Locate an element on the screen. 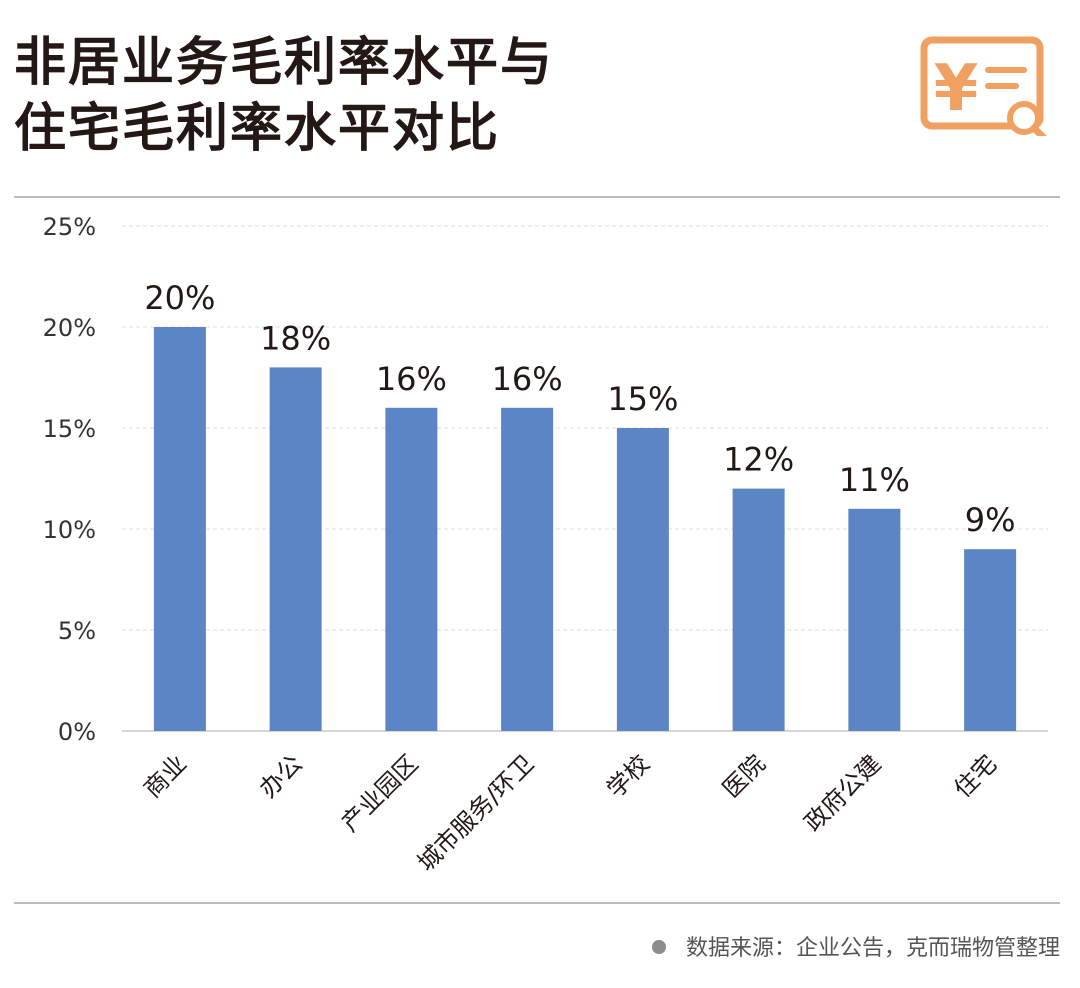 The image size is (1080, 988). y-tick-label: 5% is located at coordinates (77, 631).